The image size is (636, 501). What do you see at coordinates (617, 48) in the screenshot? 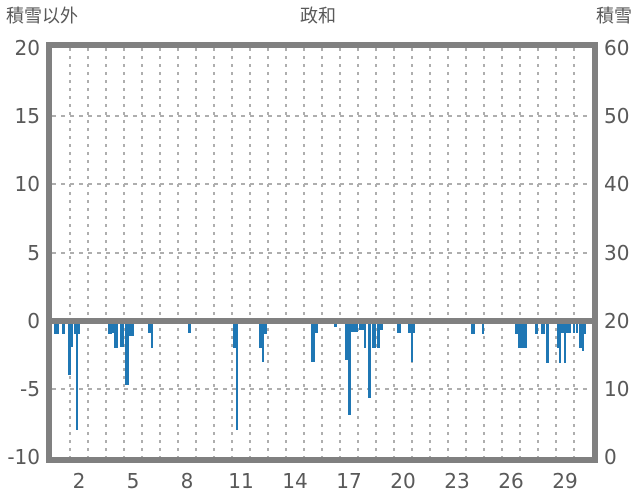
I see `right-axis-tick-label: 60` at bounding box center [617, 48].